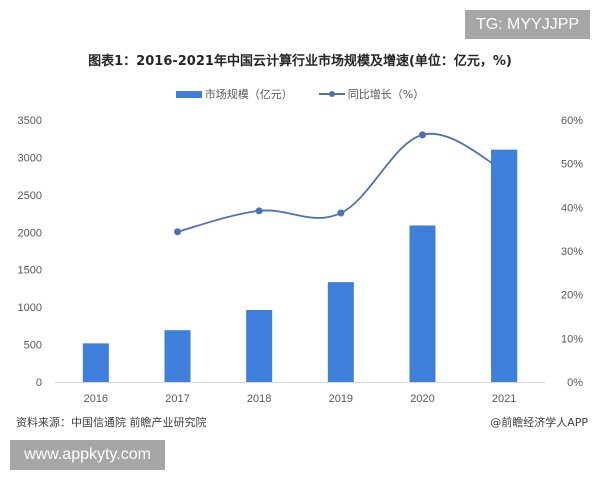 The height and width of the screenshot is (480, 600). I want to click on watermark-badge-top: TG: MYYJJPP, so click(527, 24).